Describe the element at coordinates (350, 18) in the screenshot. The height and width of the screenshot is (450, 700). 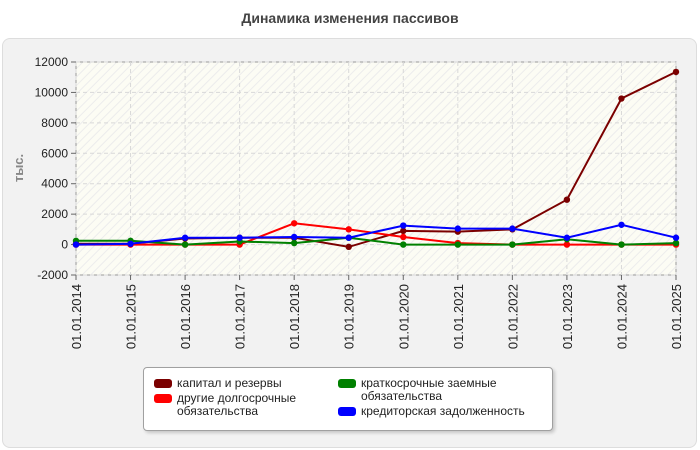
I see `chart-title: Динамика изменения пассивов` at that location.